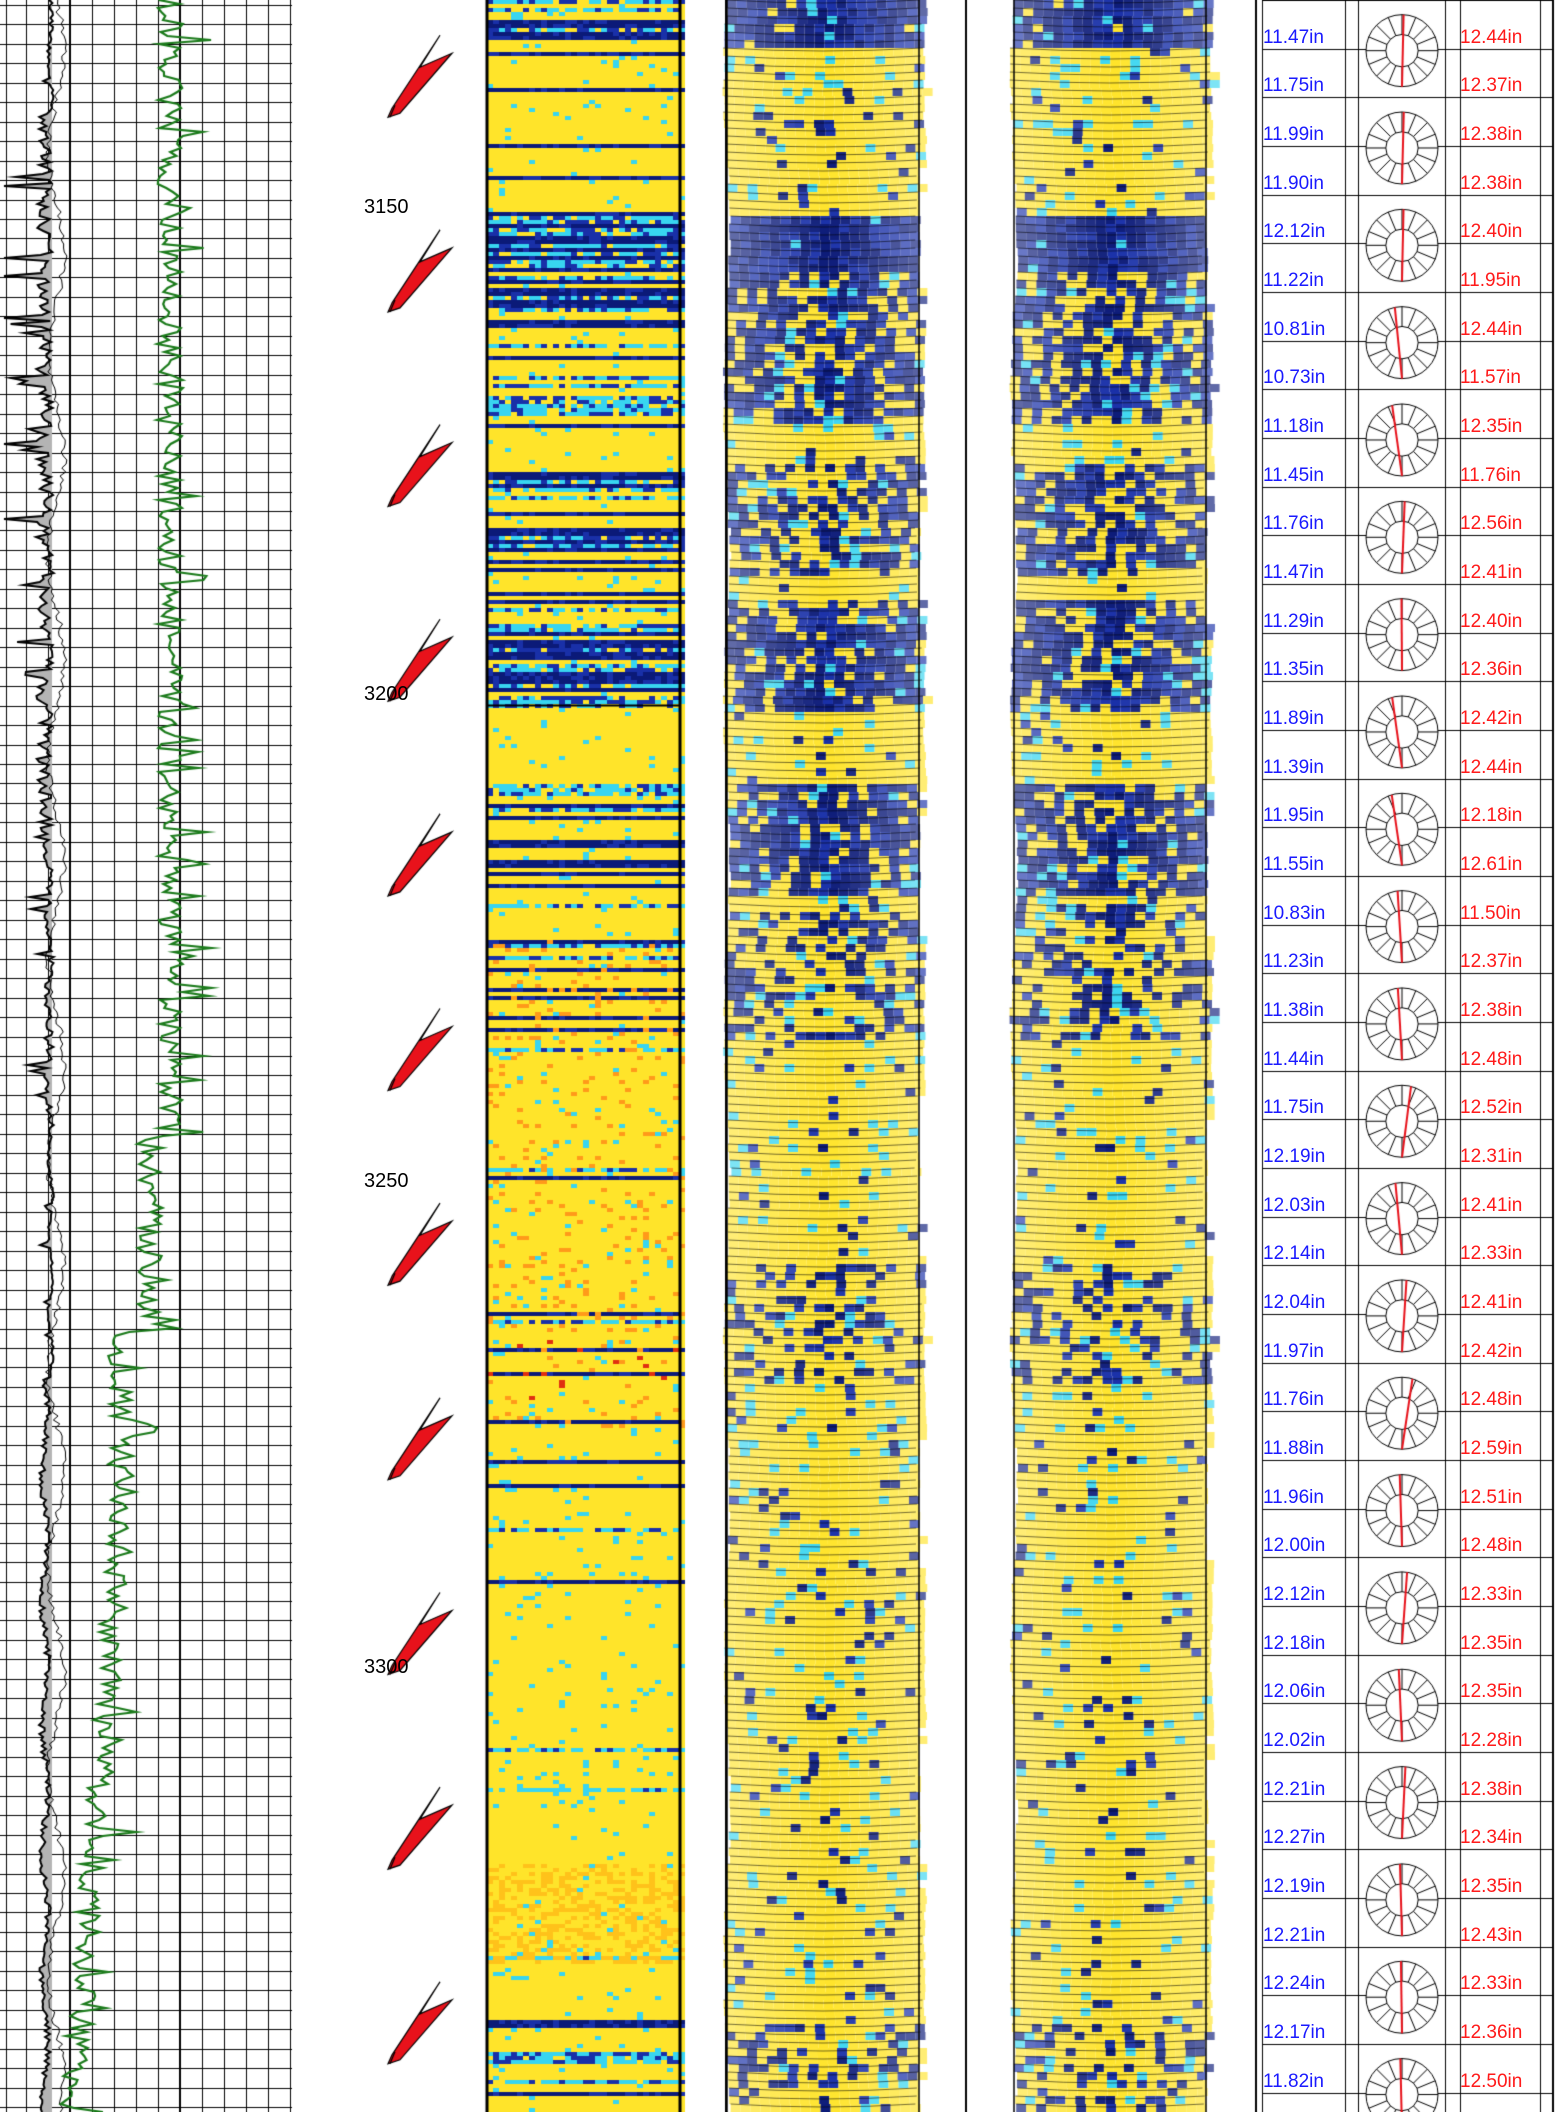 The image size is (1555, 2112). I want to click on caliper-min-value: 12.06in, so click(1294, 1692).